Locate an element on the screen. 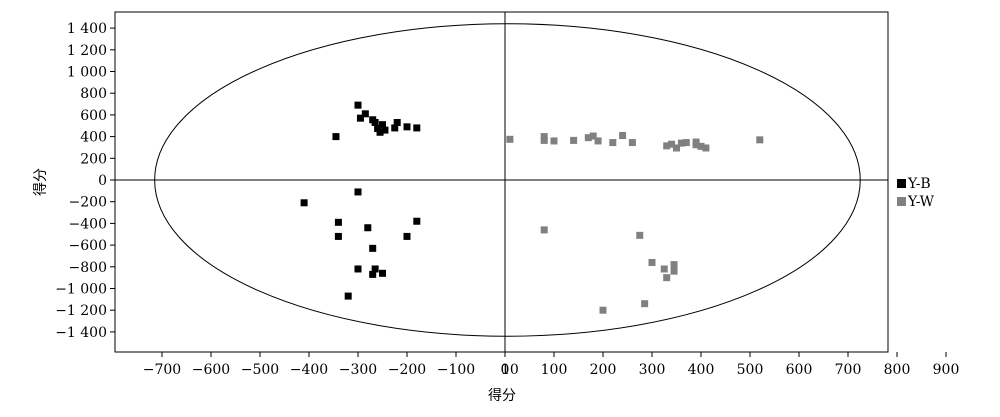 The height and width of the screenshot is (417, 1000). y-tick-label: 1 400 is located at coordinates (87, 29).